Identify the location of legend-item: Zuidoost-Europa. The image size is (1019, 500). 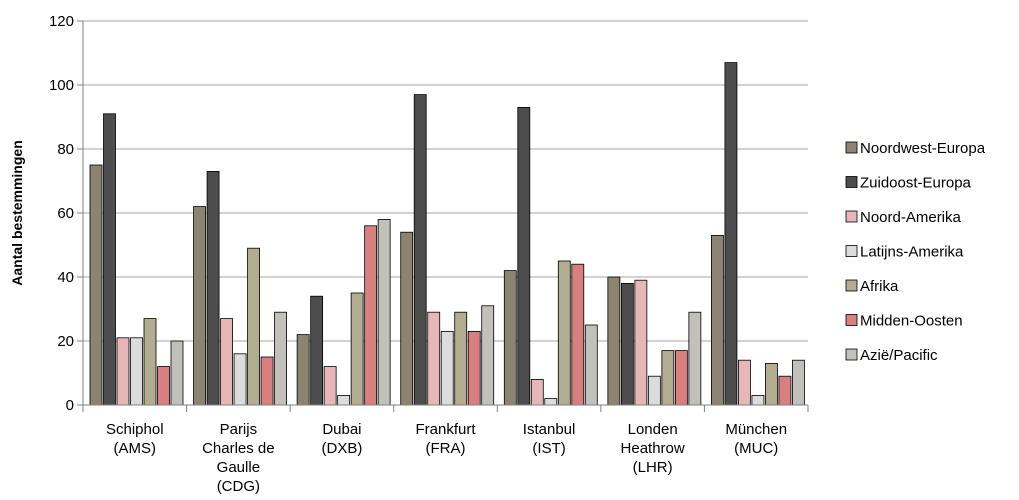
(908, 183).